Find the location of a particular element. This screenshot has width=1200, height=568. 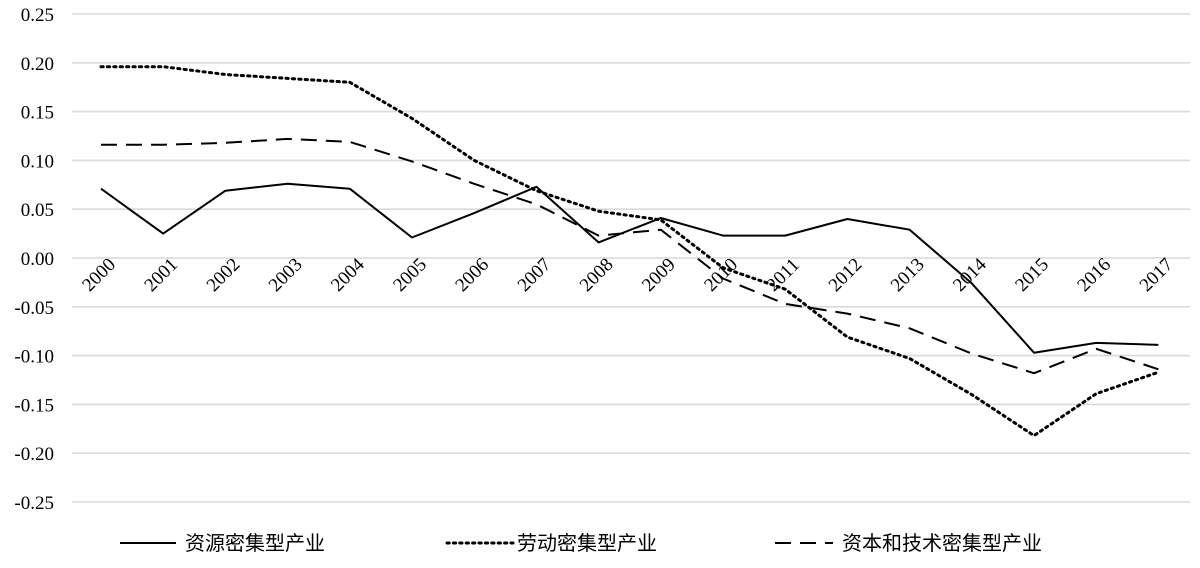

x-tick-label: 2010 is located at coordinates (721, 275).